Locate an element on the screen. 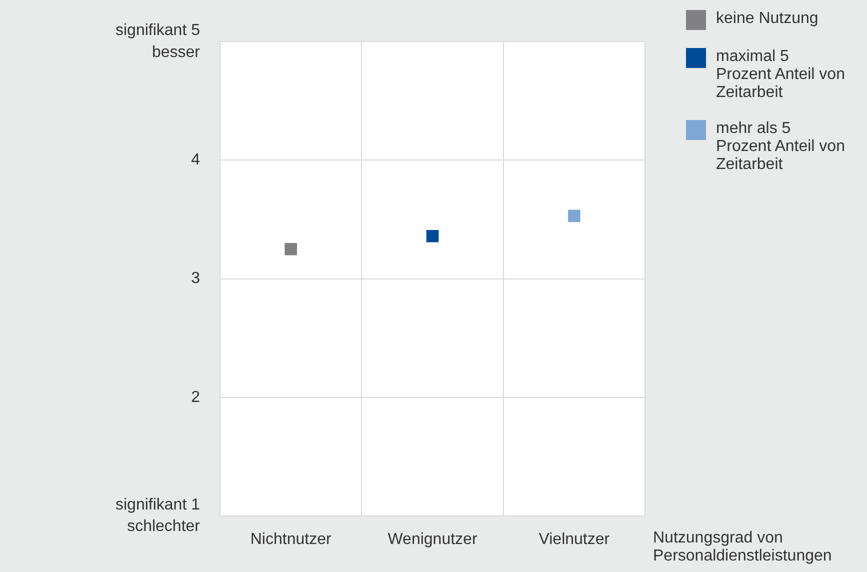 The image size is (867, 572). y-tick-label: 2 is located at coordinates (195, 397).